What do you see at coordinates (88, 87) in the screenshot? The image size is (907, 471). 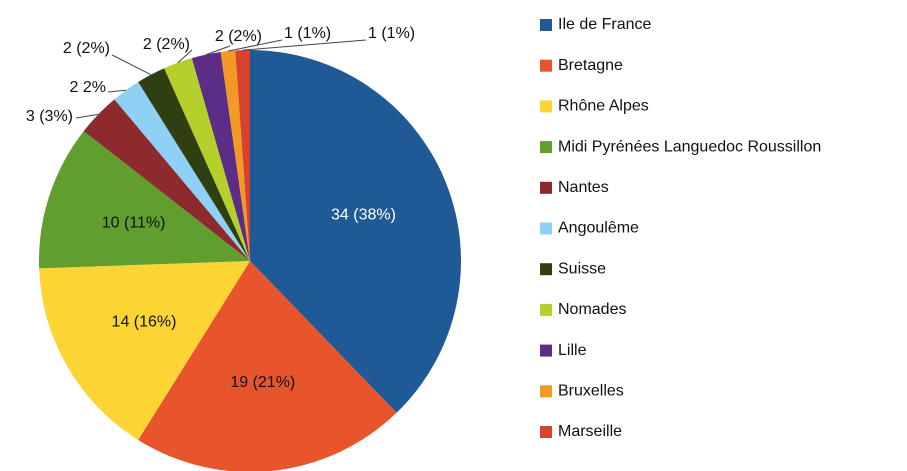 I see `data-label: 2 2%` at bounding box center [88, 87].